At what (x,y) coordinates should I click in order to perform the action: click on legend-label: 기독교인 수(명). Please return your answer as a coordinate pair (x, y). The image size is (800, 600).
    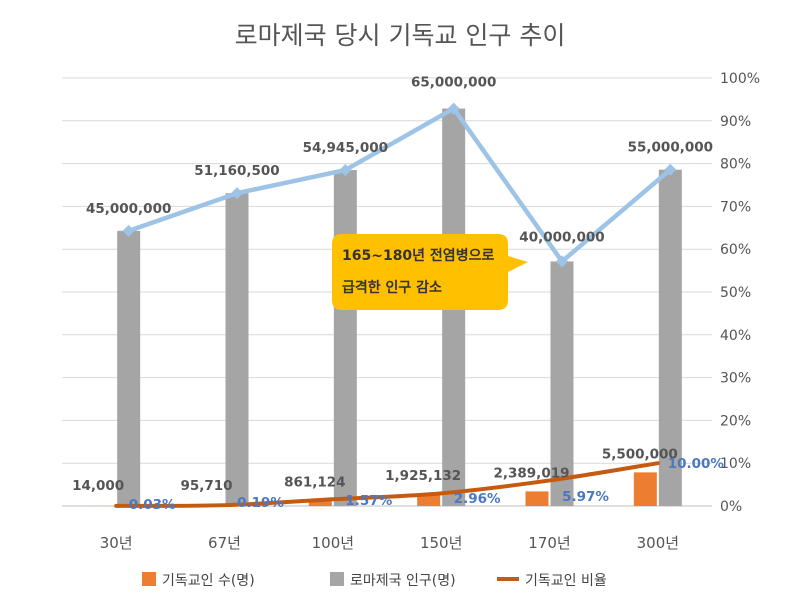
    Looking at the image, I should click on (208, 581).